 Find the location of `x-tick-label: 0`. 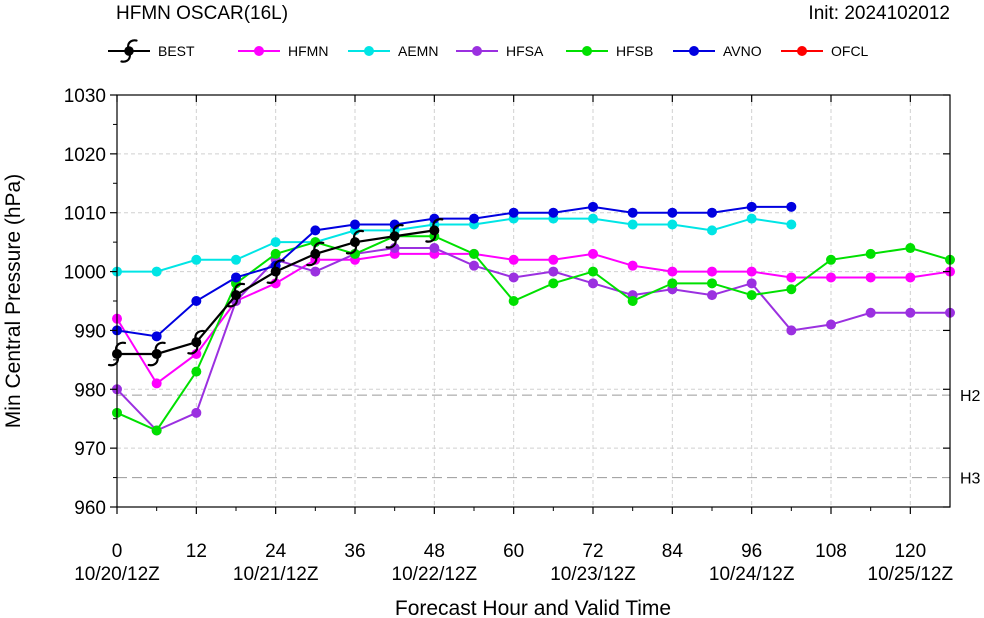

x-tick-label: 0 is located at coordinates (117, 551).